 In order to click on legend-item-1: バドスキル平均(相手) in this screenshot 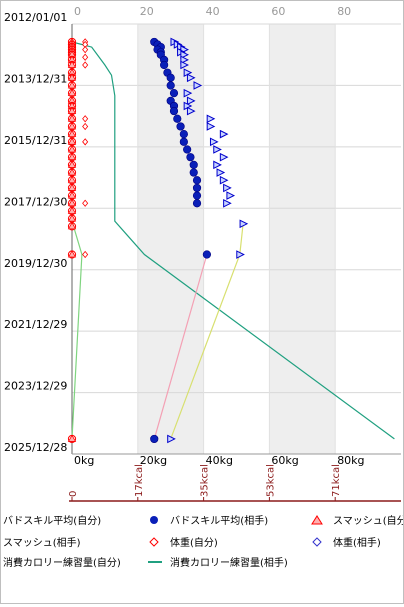, I will do `click(209, 520)`.